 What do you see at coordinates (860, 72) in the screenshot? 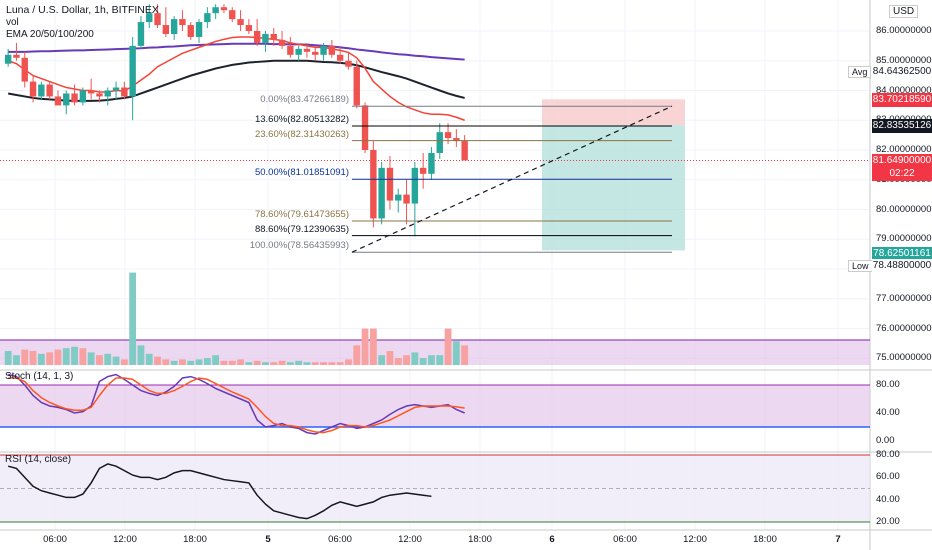
I see `avg-label: Avg` at bounding box center [860, 72].